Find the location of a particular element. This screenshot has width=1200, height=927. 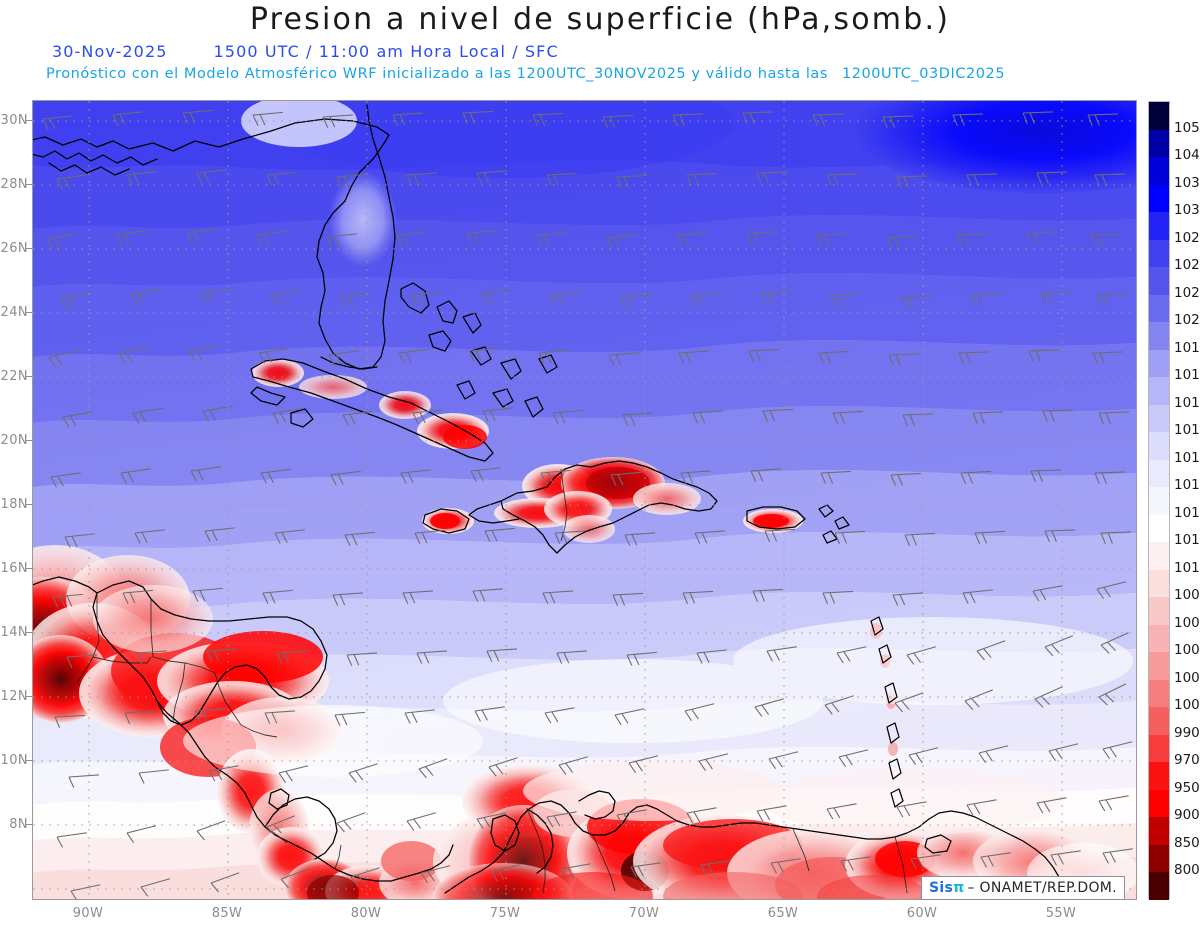

lat-label-22n: 22N is located at coordinates (14, 376).